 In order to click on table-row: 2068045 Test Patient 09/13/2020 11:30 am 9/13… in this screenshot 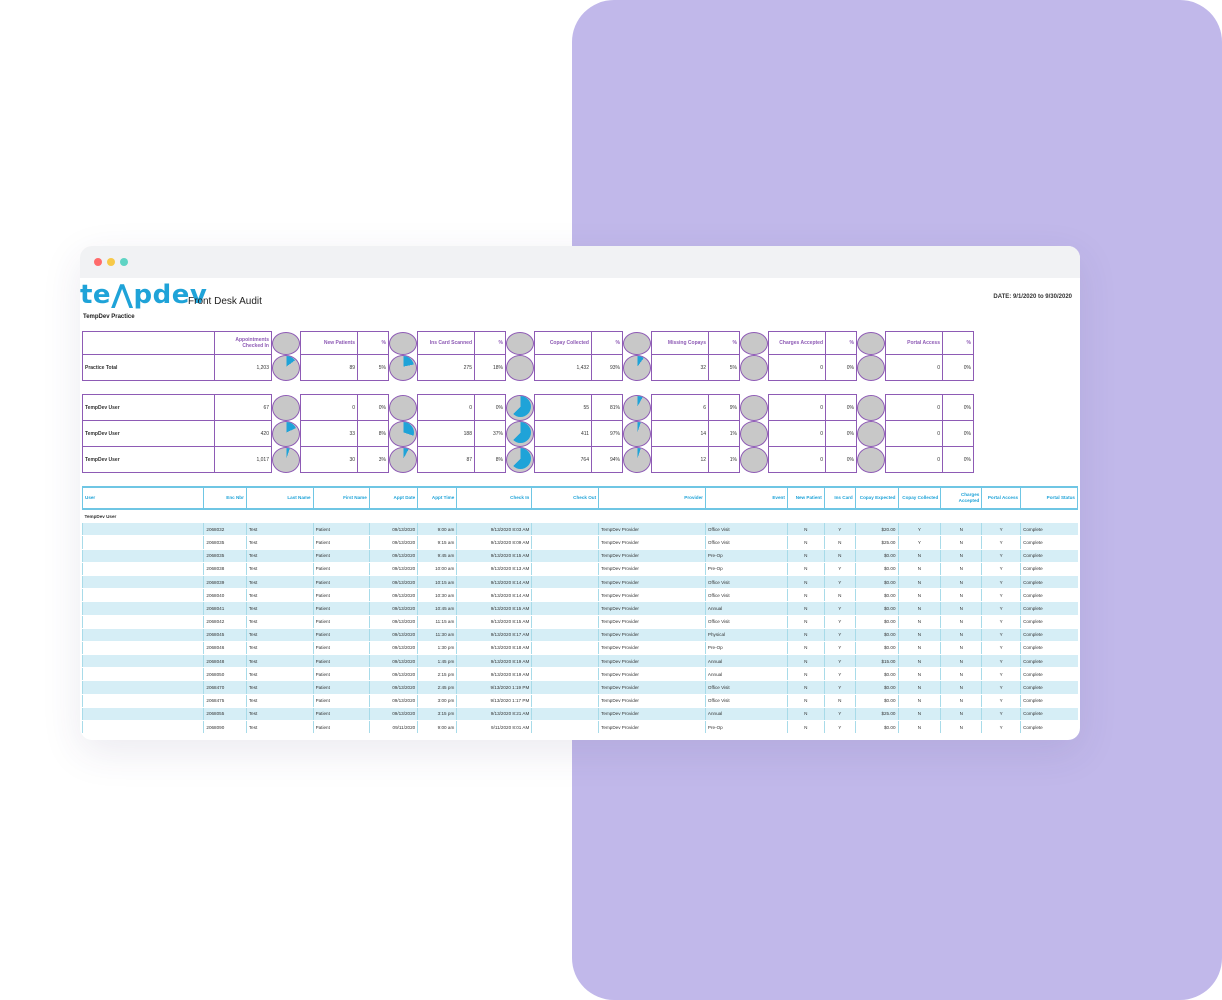, I will do `click(579, 635)`.